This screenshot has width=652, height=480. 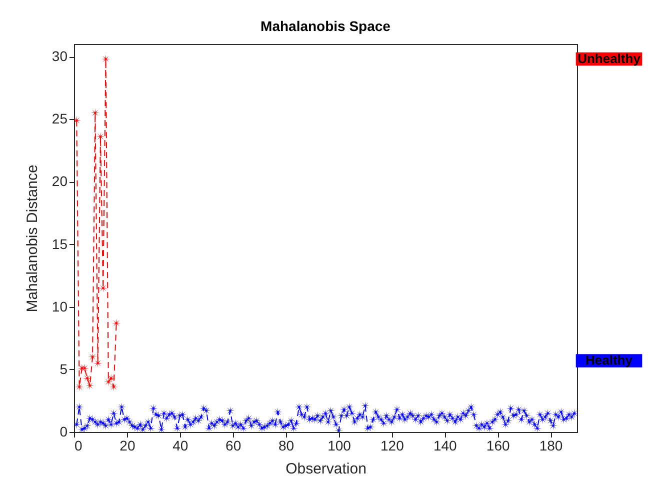 I want to click on y-tick-label: 0, so click(x=64, y=432).